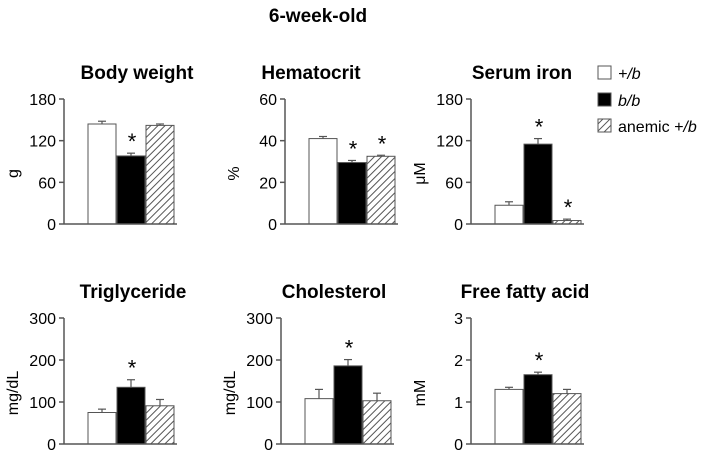  I want to click on y-tick-label: 2, so click(458, 361).